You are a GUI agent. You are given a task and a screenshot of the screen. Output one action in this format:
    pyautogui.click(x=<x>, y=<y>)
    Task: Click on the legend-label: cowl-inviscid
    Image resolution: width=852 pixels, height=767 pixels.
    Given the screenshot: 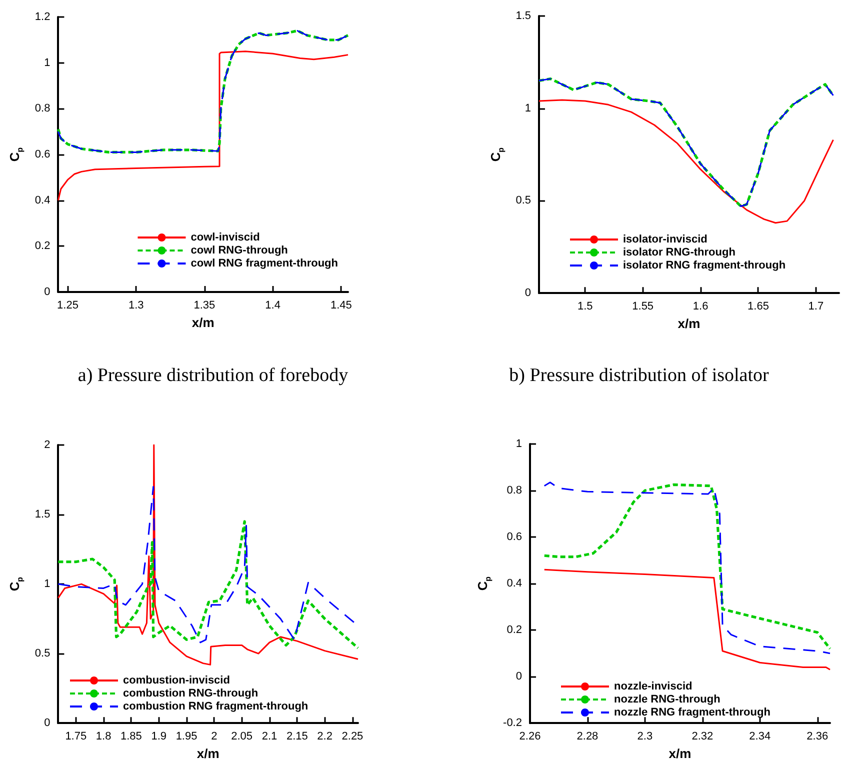 What is the action you would take?
    pyautogui.click(x=225, y=238)
    